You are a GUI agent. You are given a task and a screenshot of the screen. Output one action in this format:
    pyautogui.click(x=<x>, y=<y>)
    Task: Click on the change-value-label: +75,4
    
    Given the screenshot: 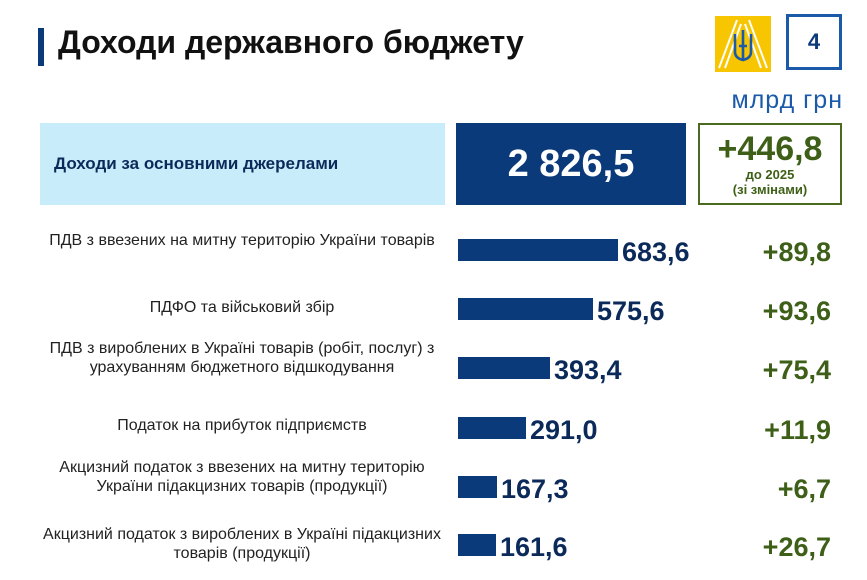 What is the action you would take?
    pyautogui.click(x=796, y=370)
    